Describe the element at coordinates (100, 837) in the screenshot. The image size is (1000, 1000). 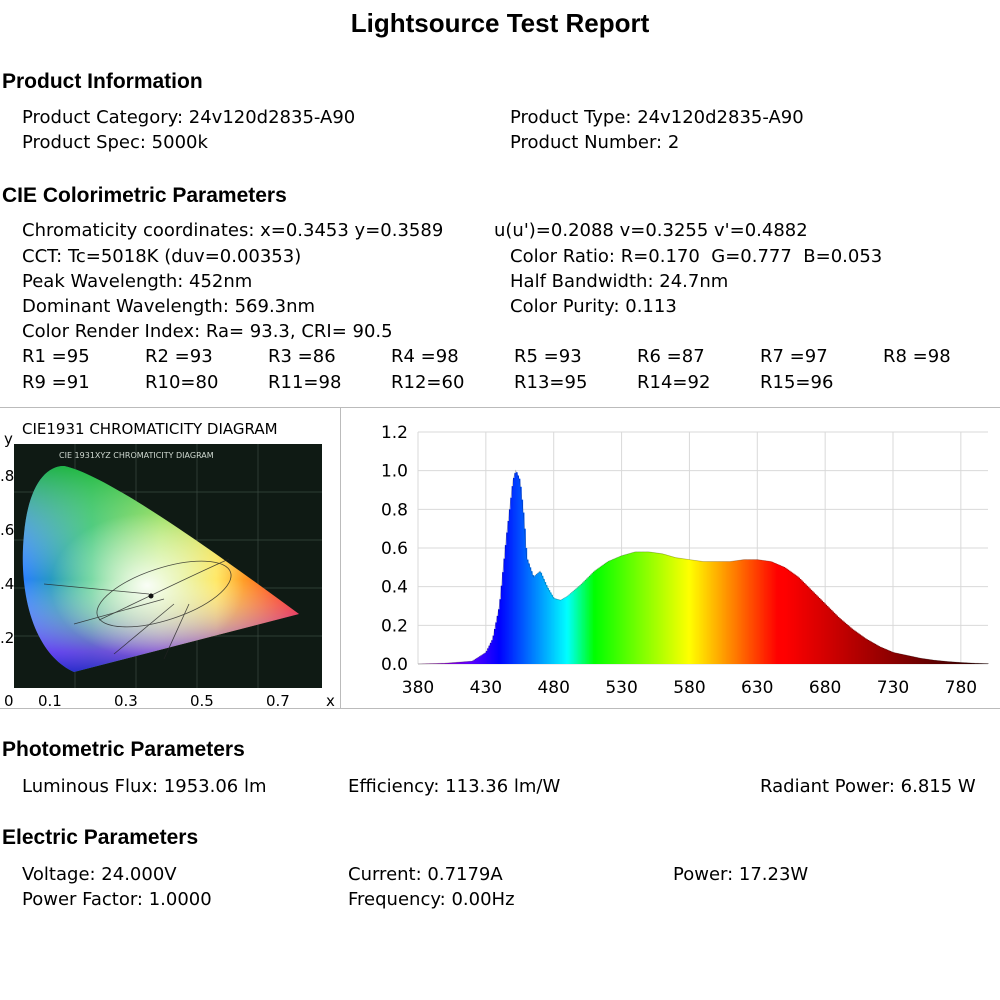
I see `electric-heading: Electric Parameters` at that location.